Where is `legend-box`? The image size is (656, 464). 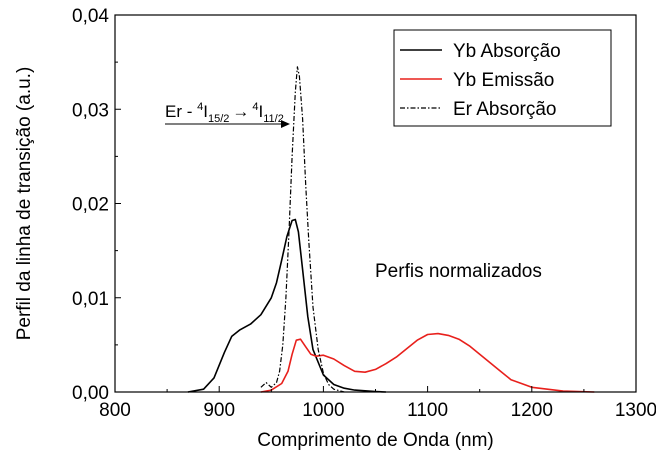 legend-box is located at coordinates (502, 78).